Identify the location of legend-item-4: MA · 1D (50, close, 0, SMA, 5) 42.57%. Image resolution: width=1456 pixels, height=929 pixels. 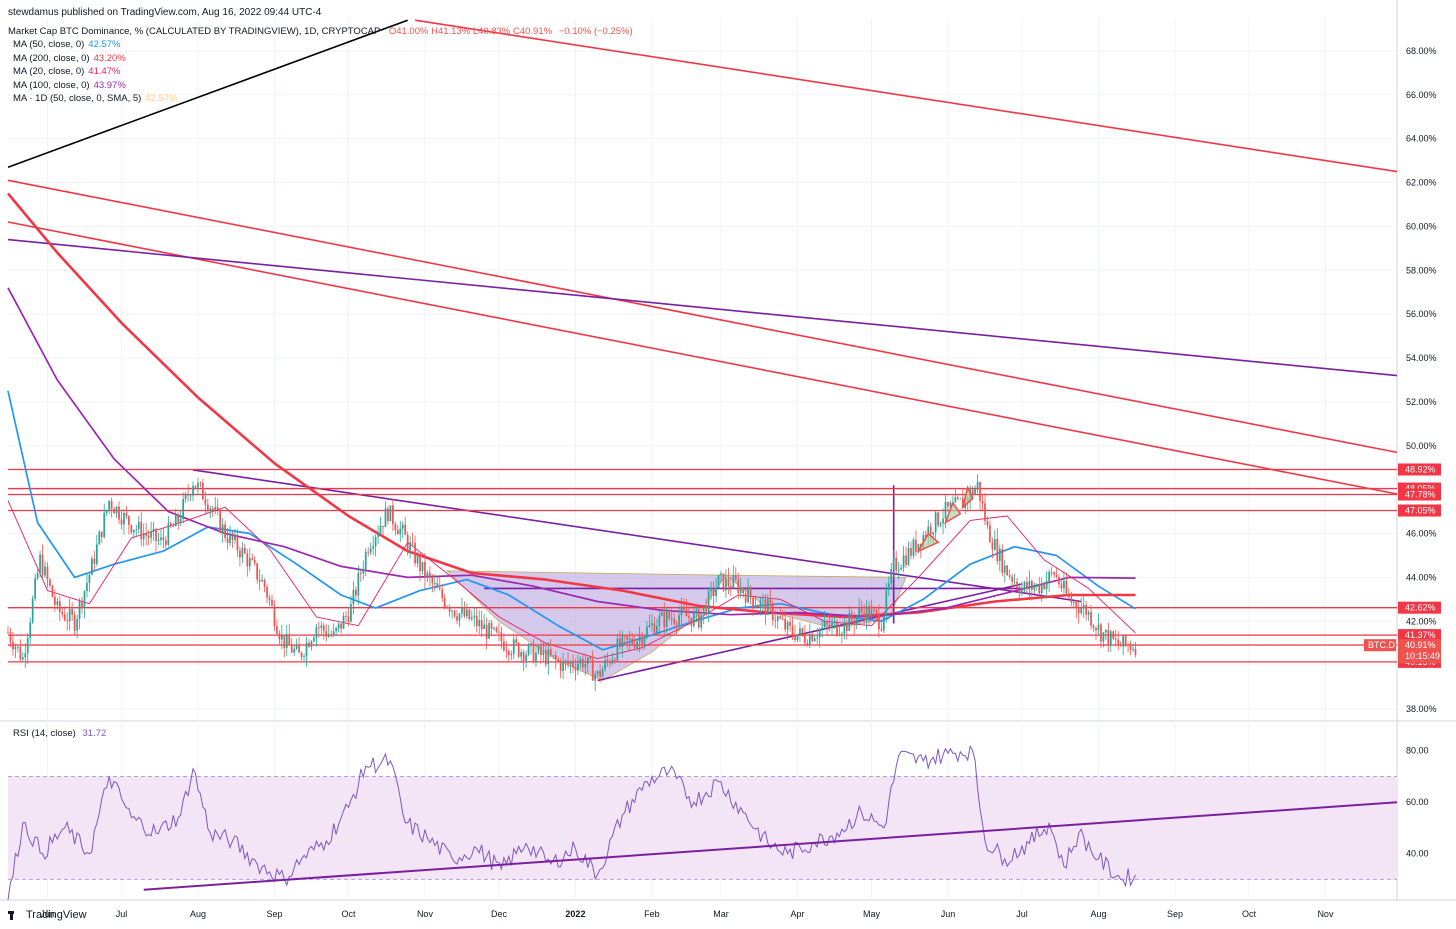
(95, 98).